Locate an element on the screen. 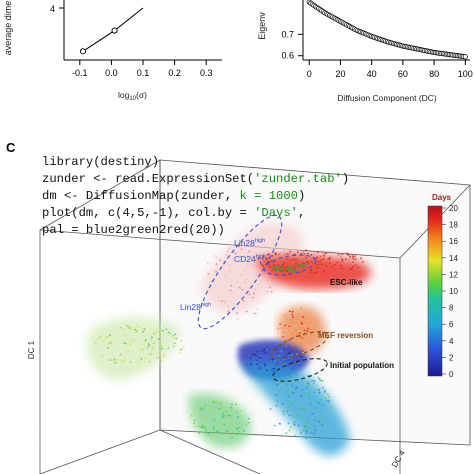  mef-reversion-outline is located at coordinates (300, 345).